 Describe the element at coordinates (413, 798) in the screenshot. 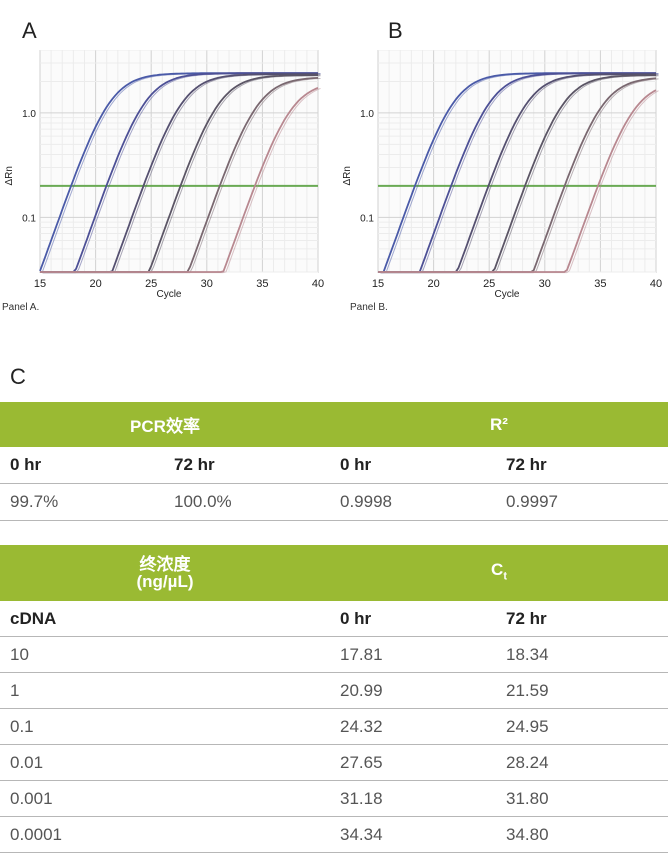

I see `table-cell: 31.18` at that location.